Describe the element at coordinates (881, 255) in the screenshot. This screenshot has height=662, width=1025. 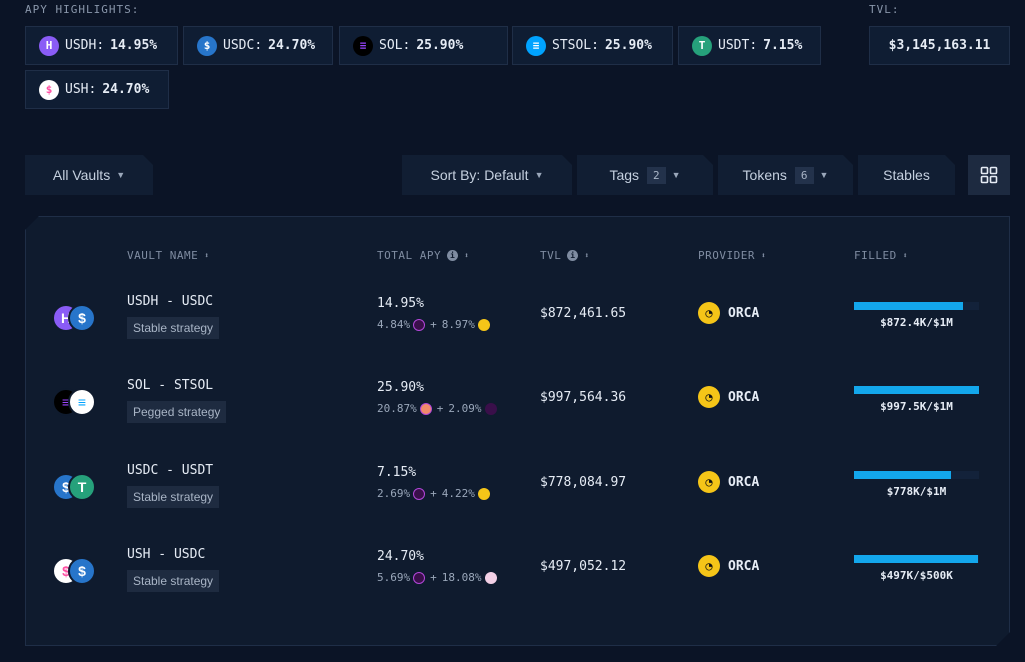
I see `header-filled: FILLED ⬍` at that location.